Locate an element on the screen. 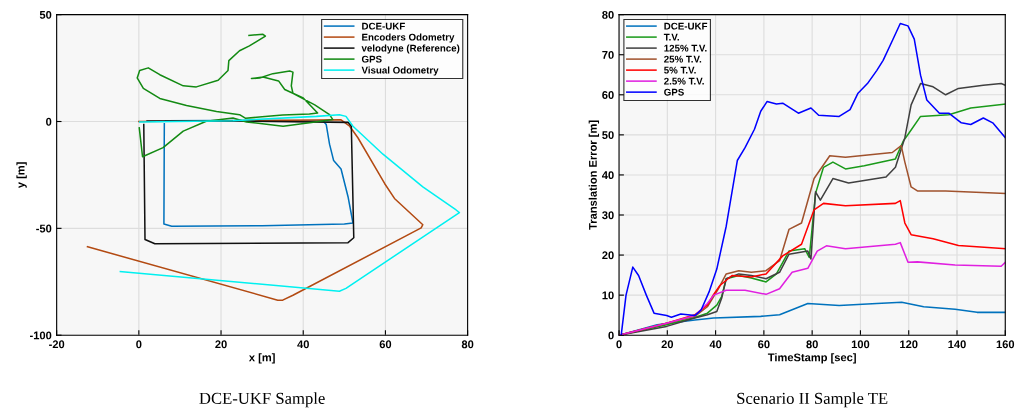  legend-label: 125% T.V. is located at coordinates (685, 48).